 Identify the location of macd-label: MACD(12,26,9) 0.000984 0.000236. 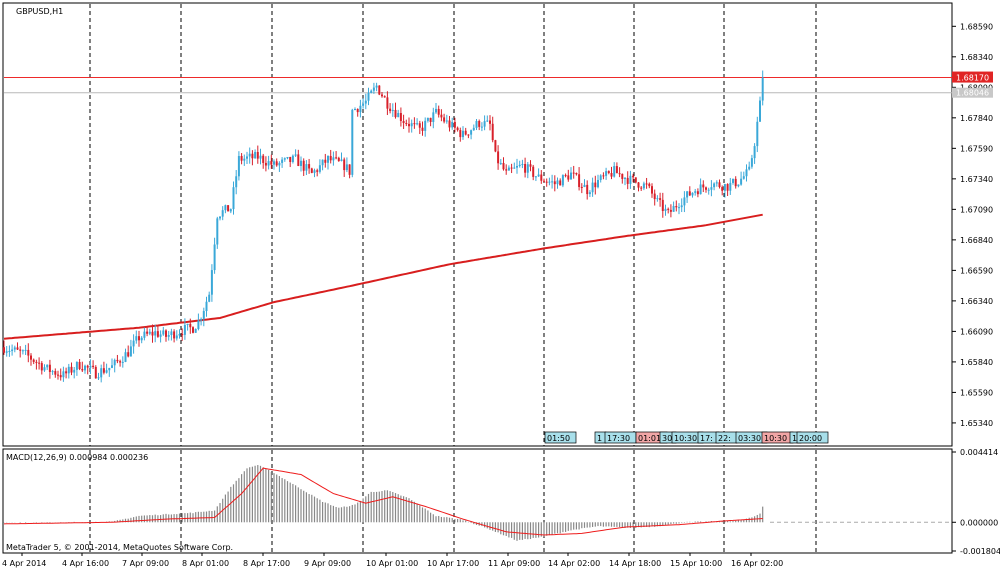
(77, 457).